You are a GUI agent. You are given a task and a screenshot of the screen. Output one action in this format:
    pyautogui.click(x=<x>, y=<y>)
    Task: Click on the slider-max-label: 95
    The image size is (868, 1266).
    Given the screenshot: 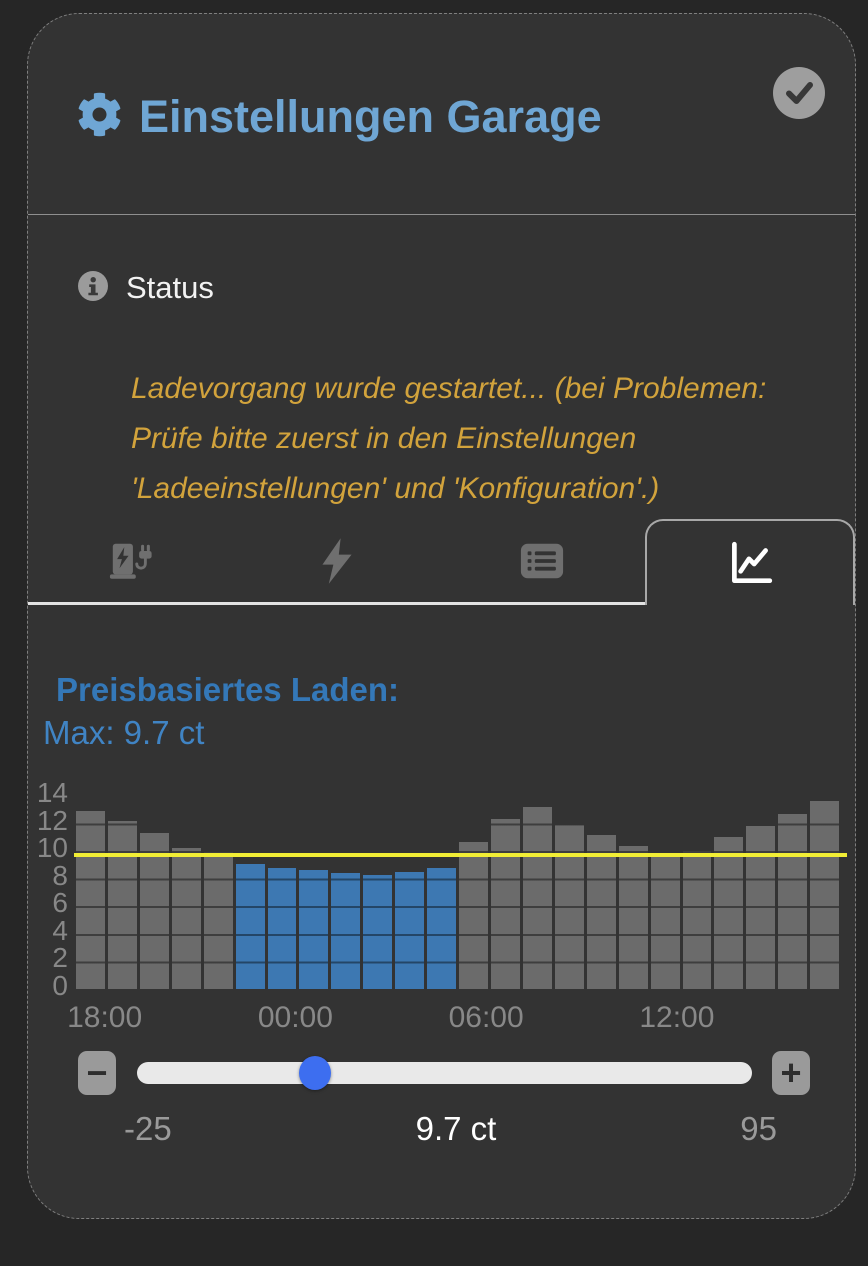 What is the action you would take?
    pyautogui.click(x=758, y=1128)
    